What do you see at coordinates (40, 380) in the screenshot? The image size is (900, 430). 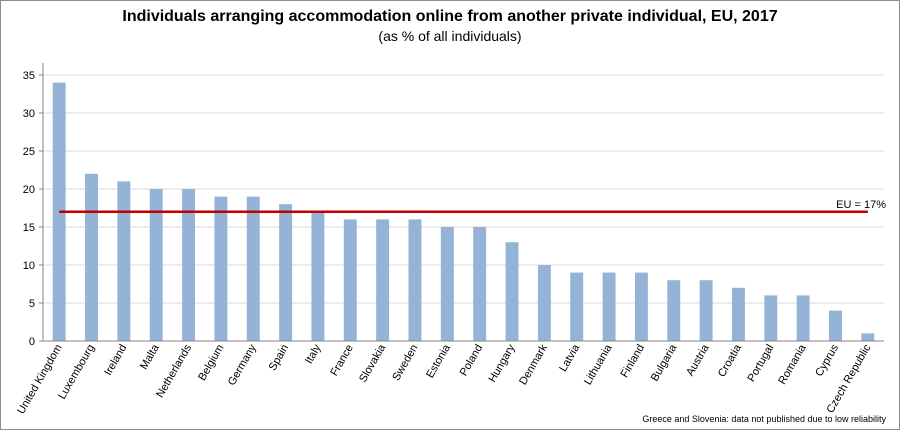 I see `x-tick-label: United Kingdom` at bounding box center [40, 380].